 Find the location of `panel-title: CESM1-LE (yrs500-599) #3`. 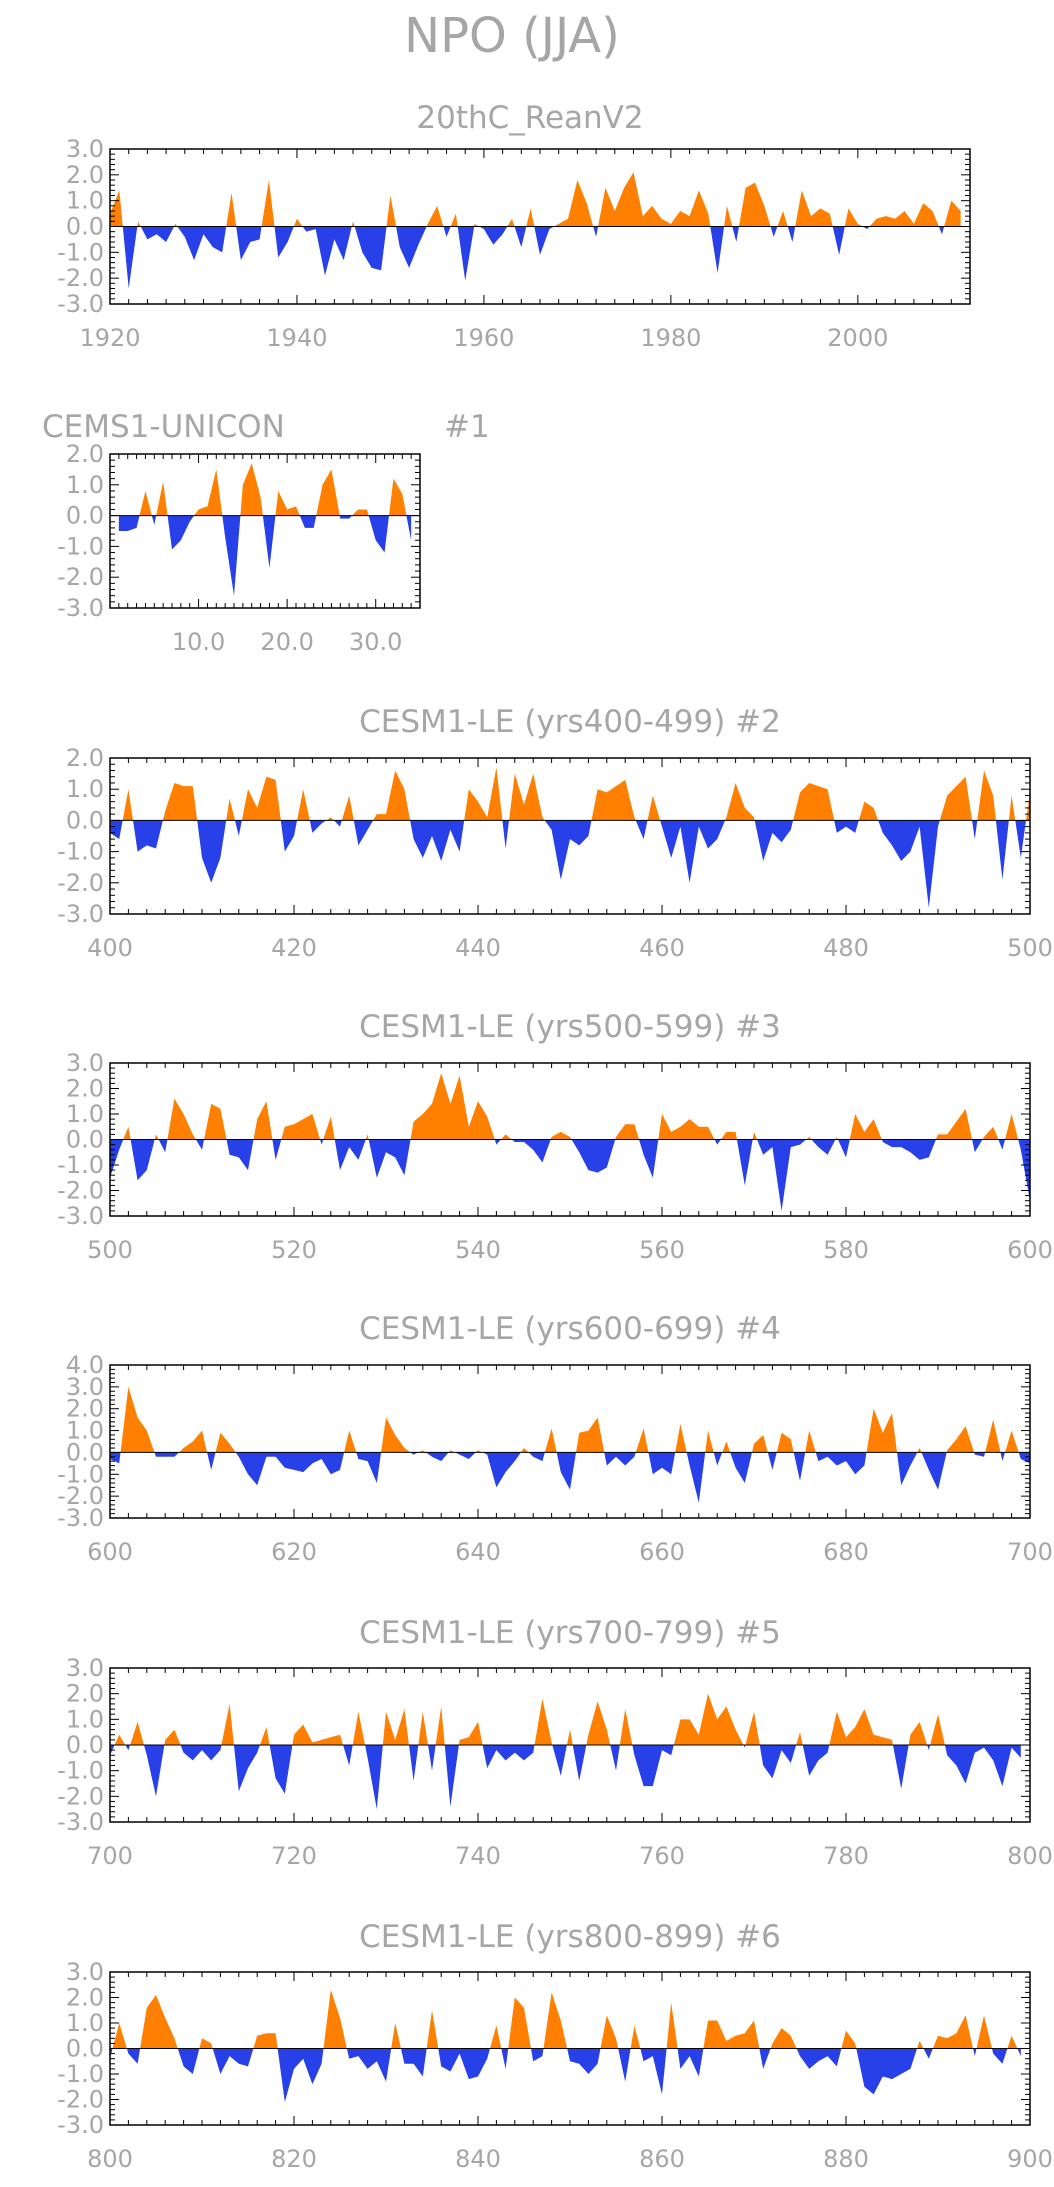

panel-title: CESM1-LE (yrs500-599) #3 is located at coordinates (570, 1027).